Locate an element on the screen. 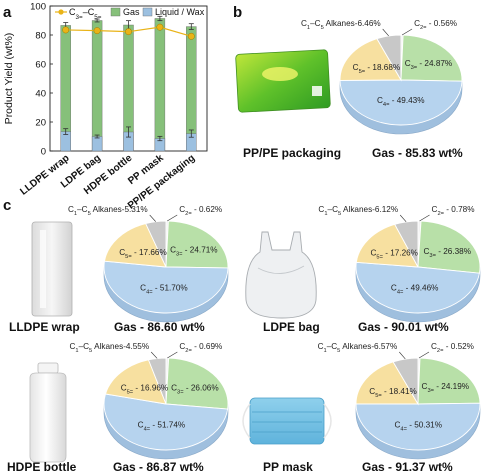 Image resolution: width=500 pixels, height=476 pixels. y-tick-label-80: 80 is located at coordinates (40, 36).